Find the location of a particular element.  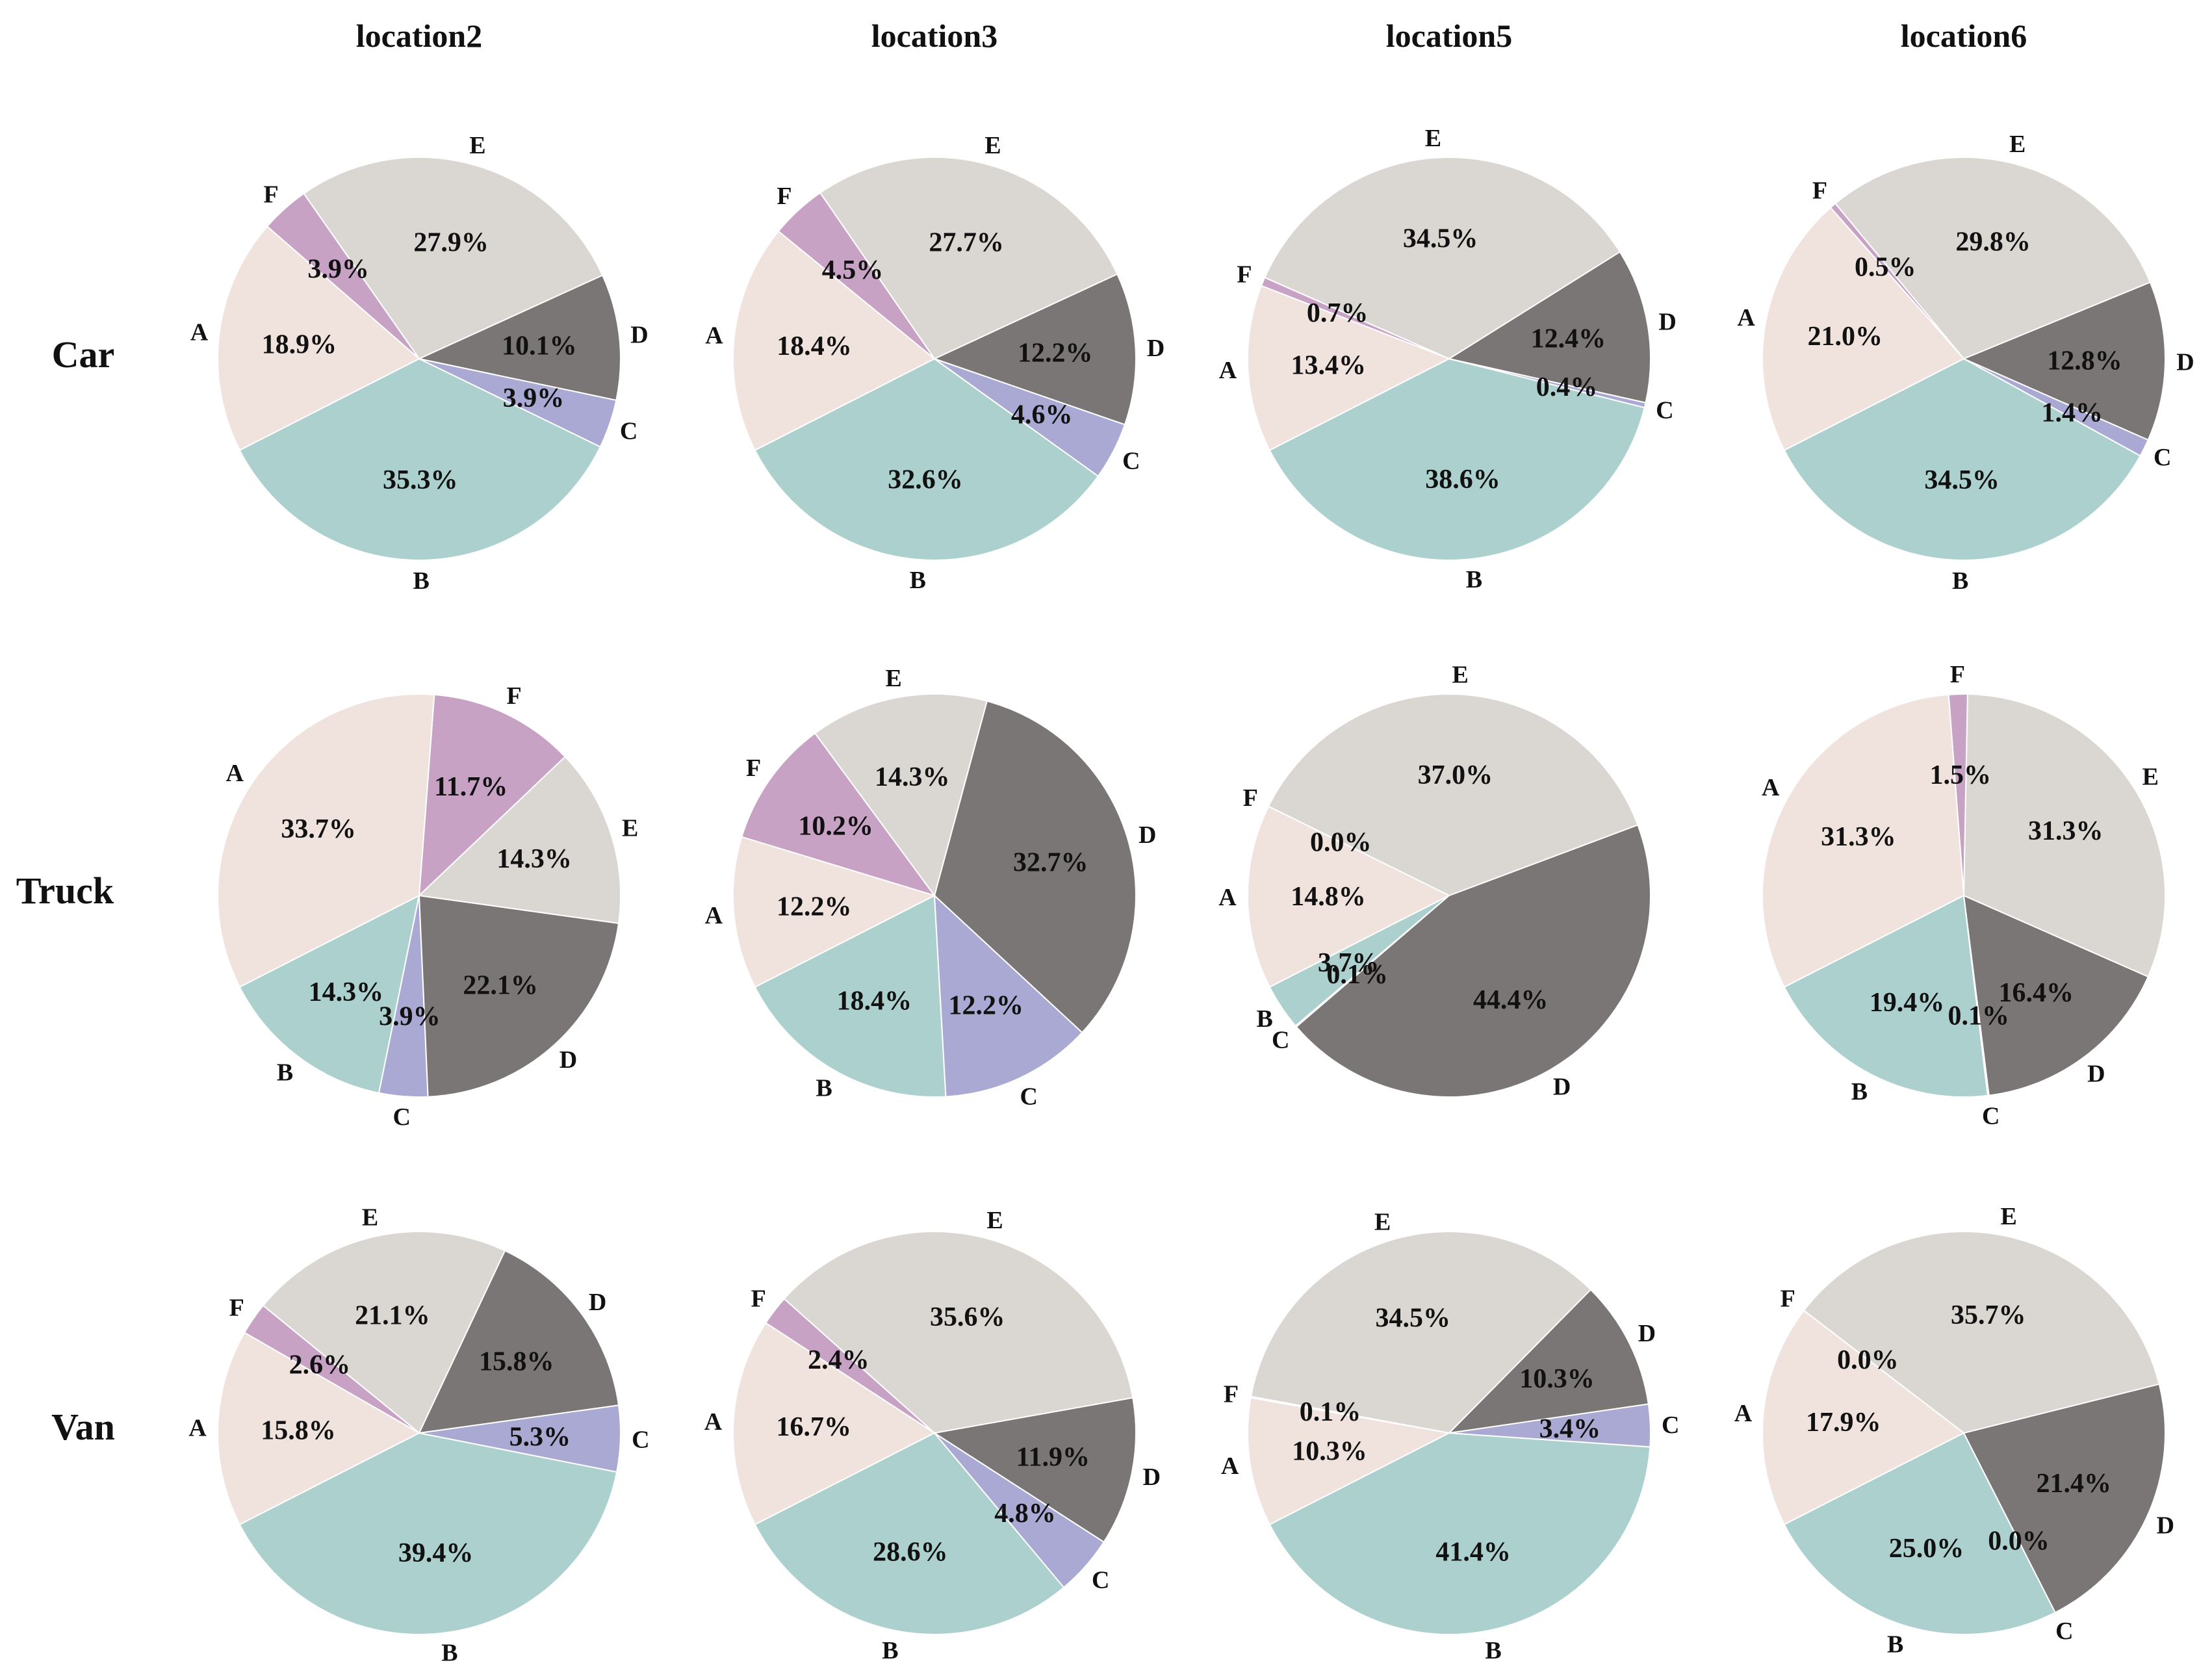

slice-B-van-location6 is located at coordinates (1920, 1533).